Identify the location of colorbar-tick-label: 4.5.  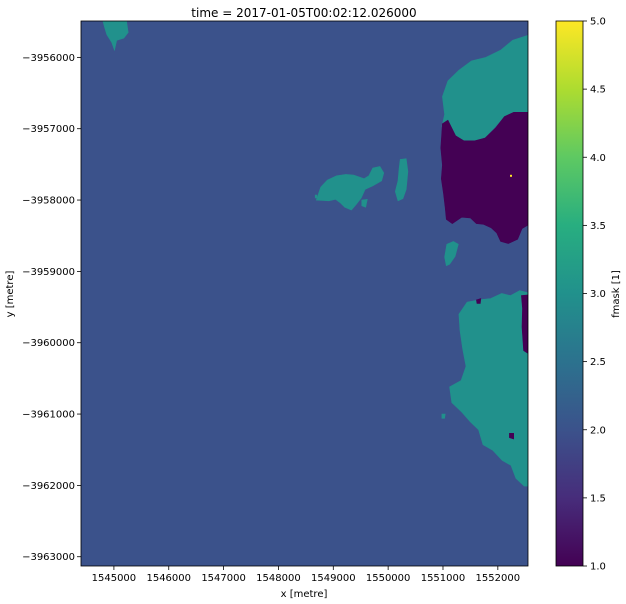
(598, 90).